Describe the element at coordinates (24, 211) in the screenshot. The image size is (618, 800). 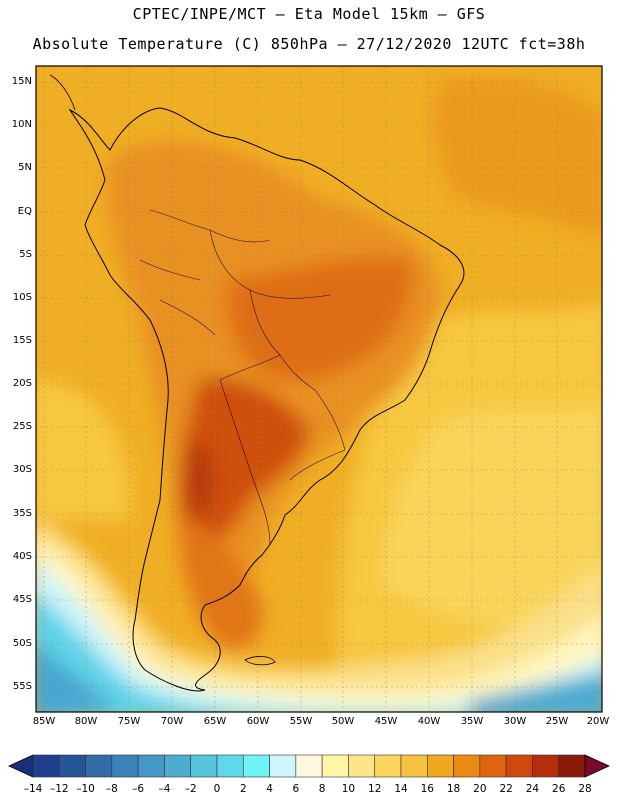
I see `lat-label: EQ` at that location.